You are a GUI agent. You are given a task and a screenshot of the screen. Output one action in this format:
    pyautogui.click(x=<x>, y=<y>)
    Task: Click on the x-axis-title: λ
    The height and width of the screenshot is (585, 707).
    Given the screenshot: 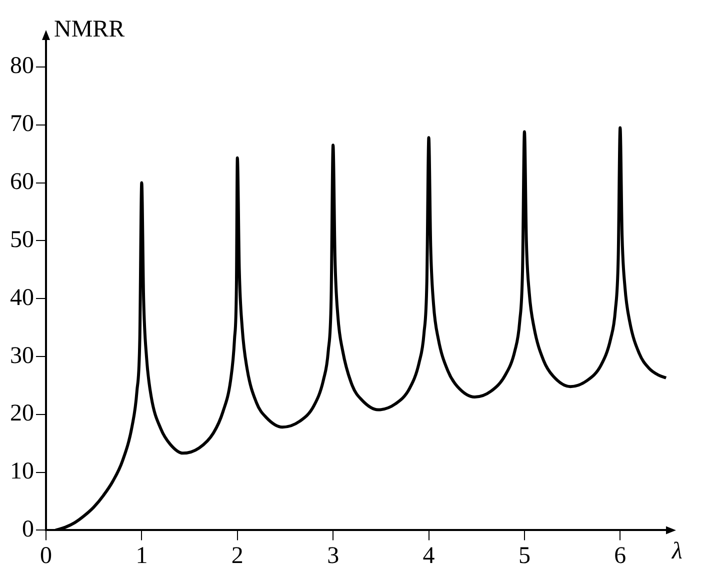 What is the action you would take?
    pyautogui.click(x=676, y=551)
    